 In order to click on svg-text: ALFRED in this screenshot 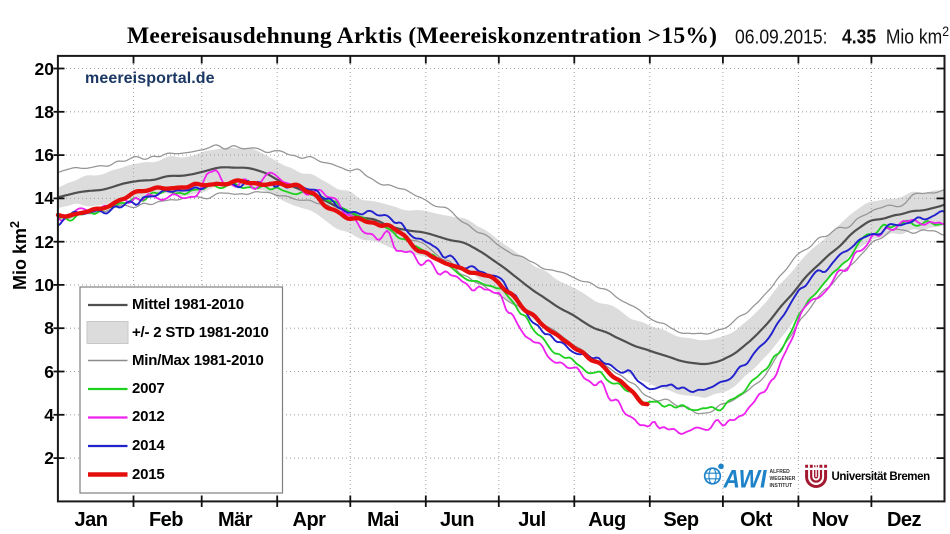, I will do `click(780, 472)`.